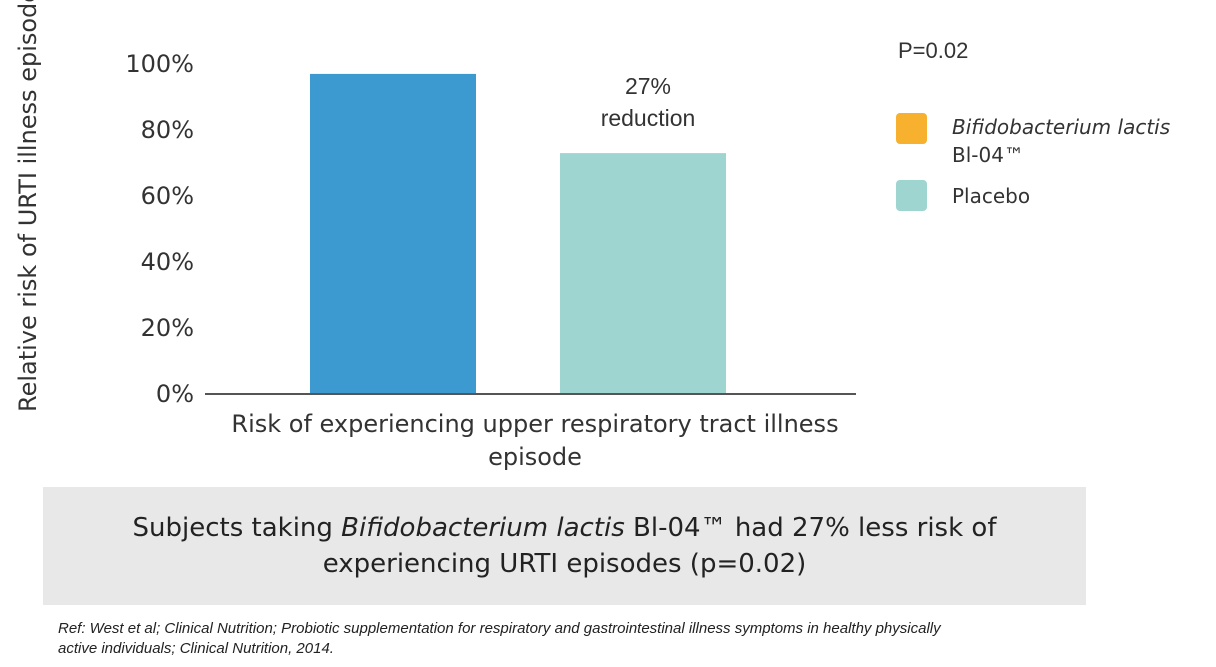 This screenshot has height=667, width=1216. Describe the element at coordinates (648, 118) in the screenshot. I see `reduction-annotation-label: reduction` at that location.